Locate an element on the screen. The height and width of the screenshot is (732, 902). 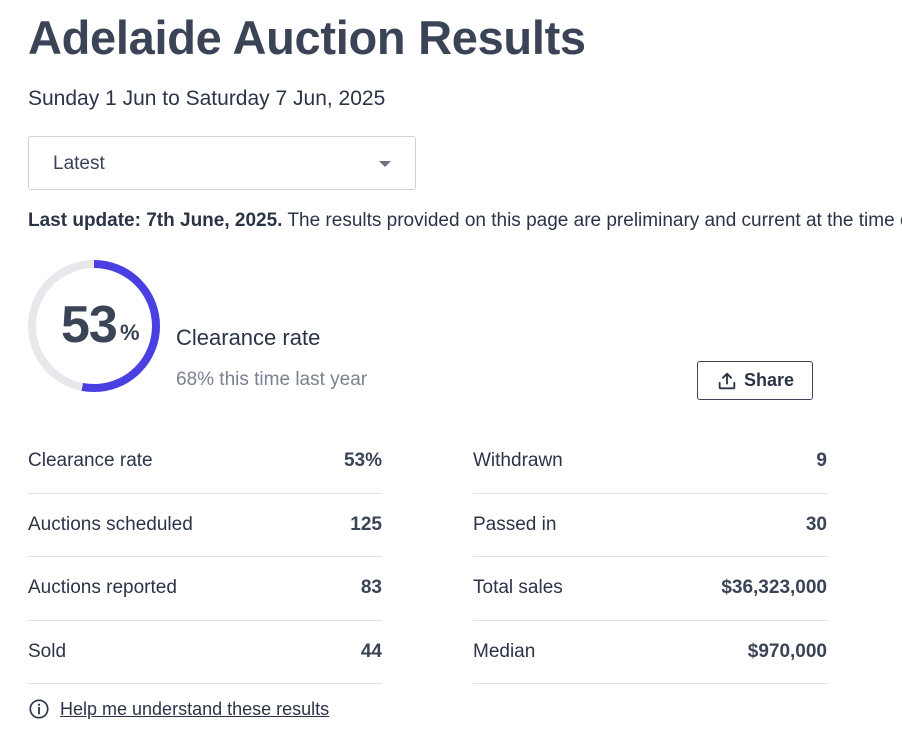
stat-value: $36,323,000 is located at coordinates (774, 588).